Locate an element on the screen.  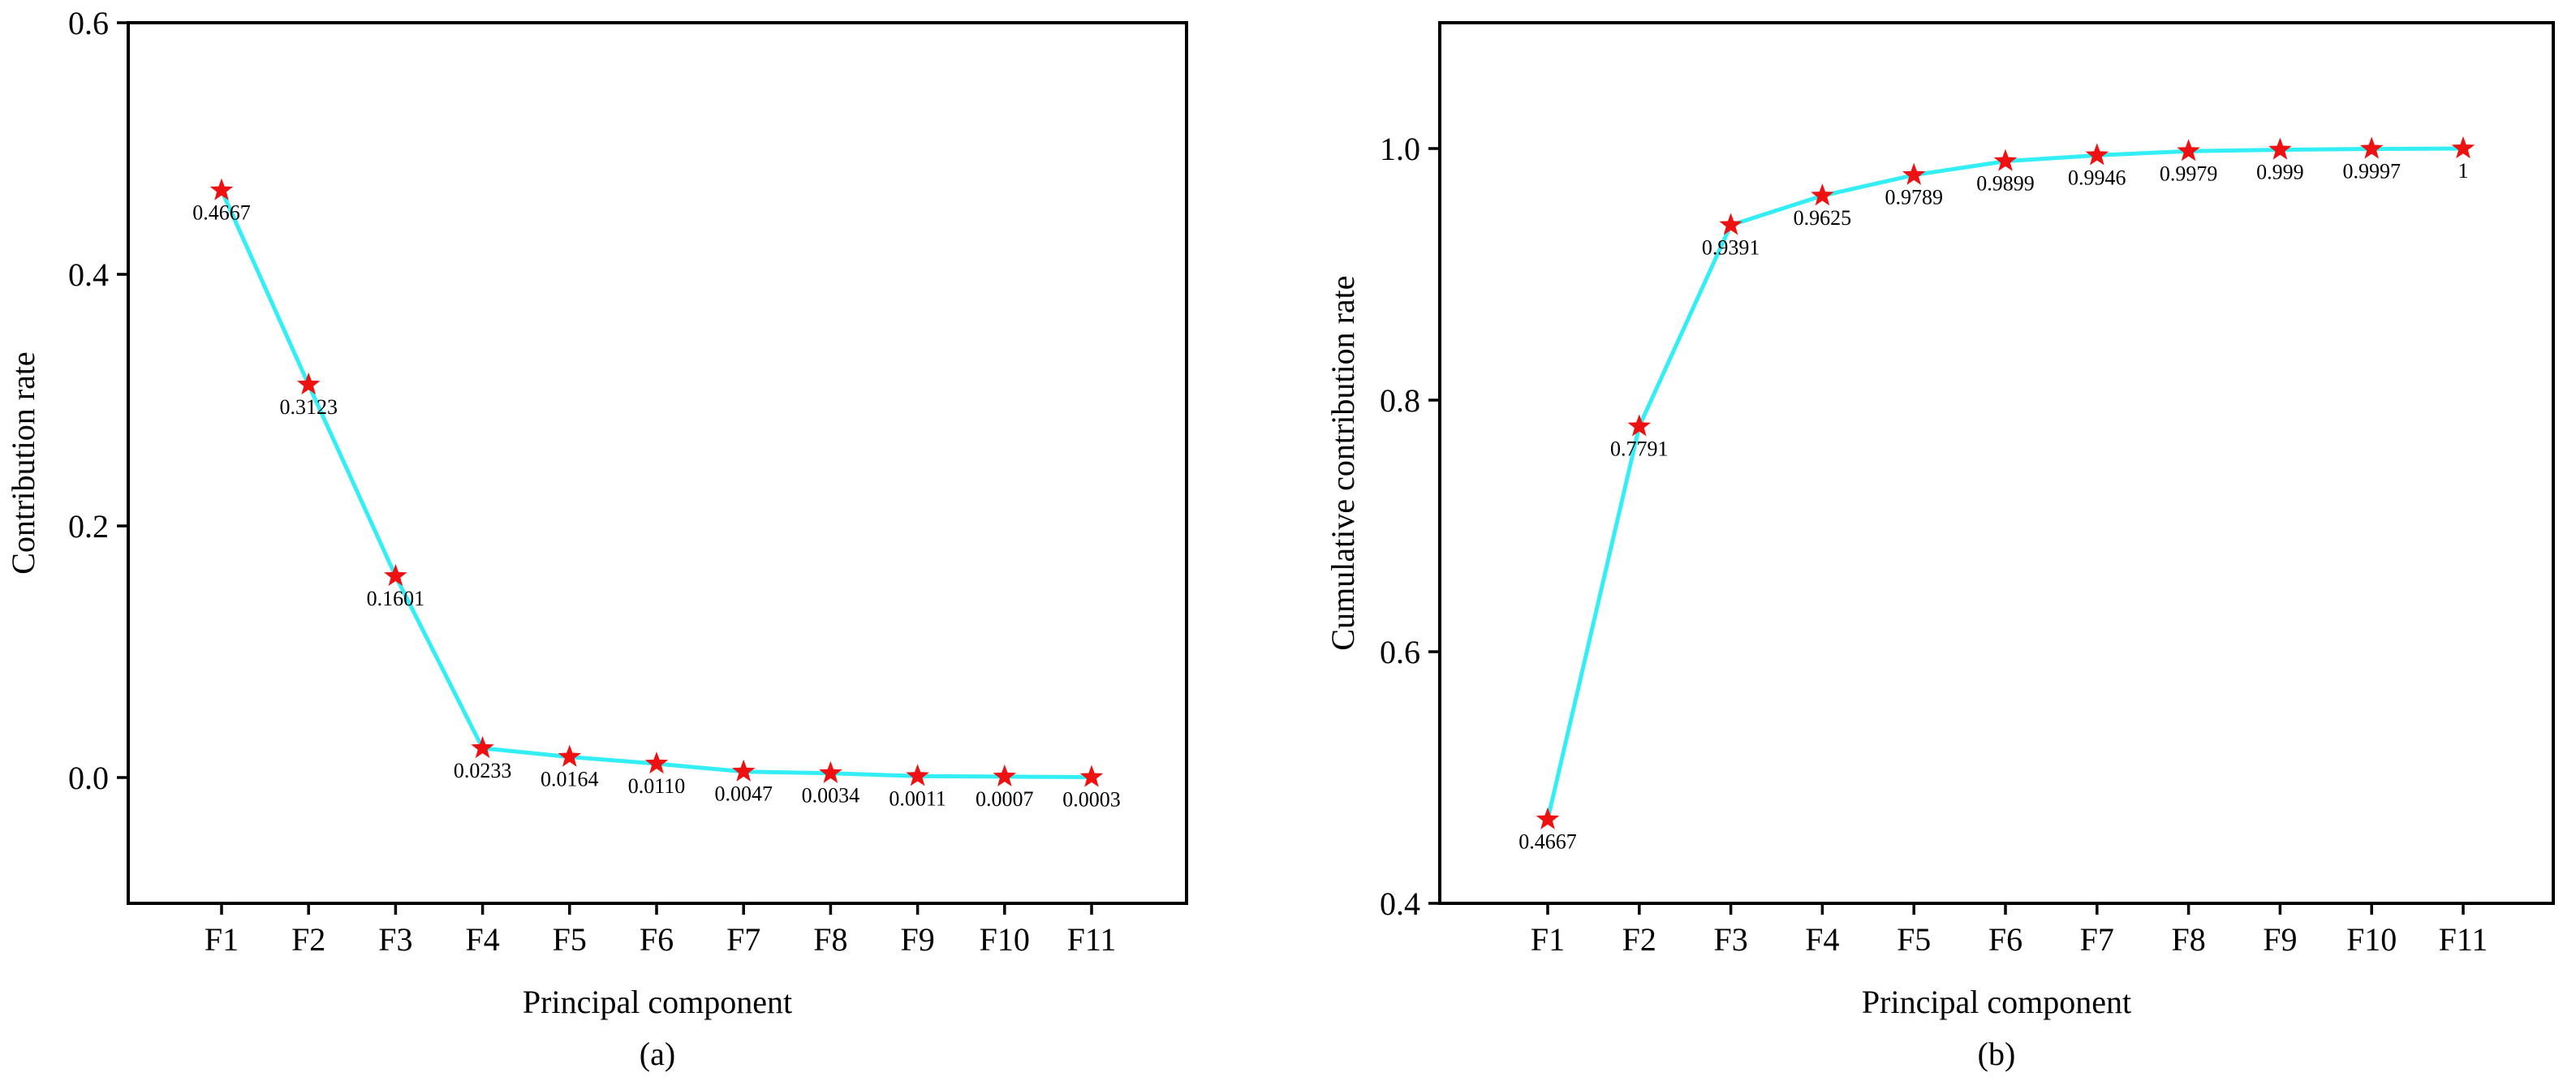
data-label: 0.0003 is located at coordinates (1092, 800).